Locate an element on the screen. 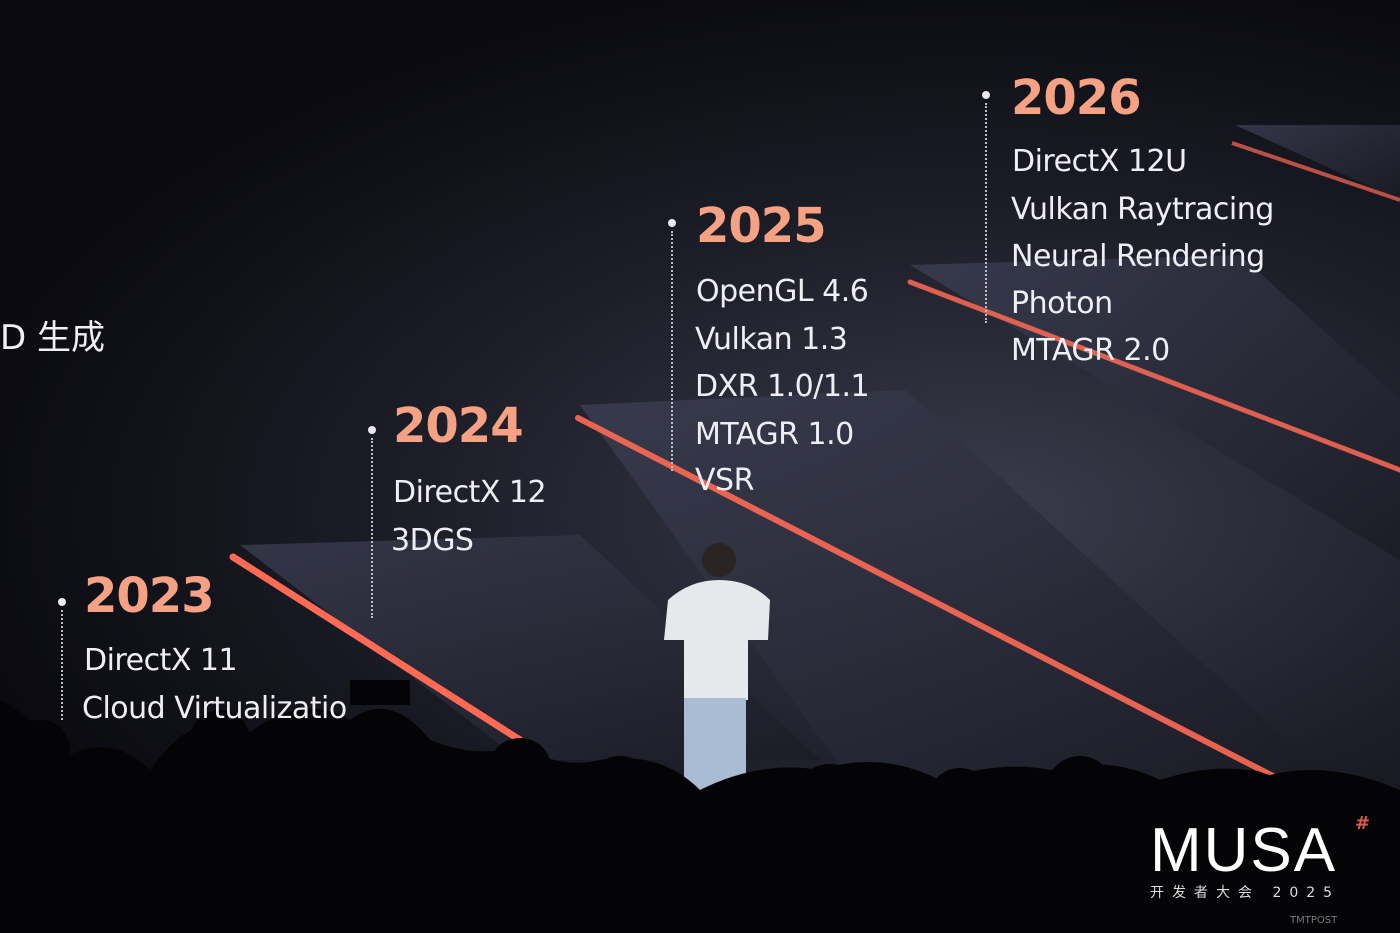 This screenshot has height=933, width=1400. year-2026: 2026 is located at coordinates (1076, 98).